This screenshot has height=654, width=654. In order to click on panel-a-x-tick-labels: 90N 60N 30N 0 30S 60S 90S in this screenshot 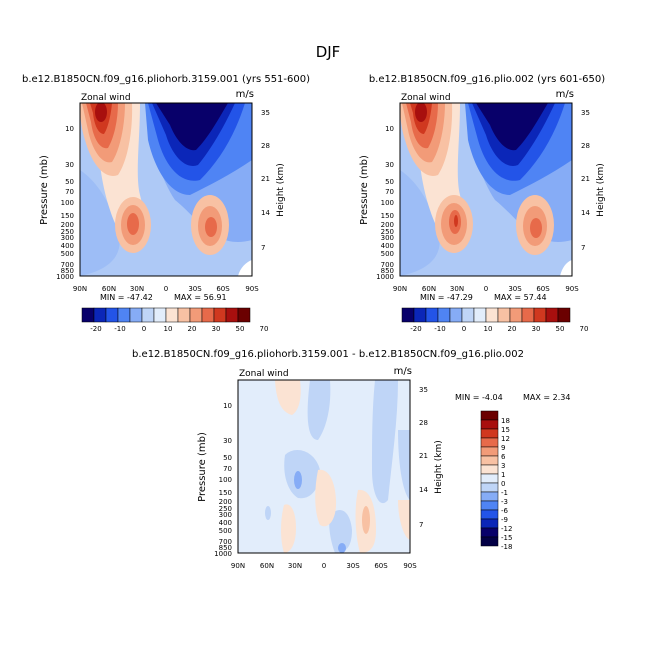, I will do `click(166, 289)`.